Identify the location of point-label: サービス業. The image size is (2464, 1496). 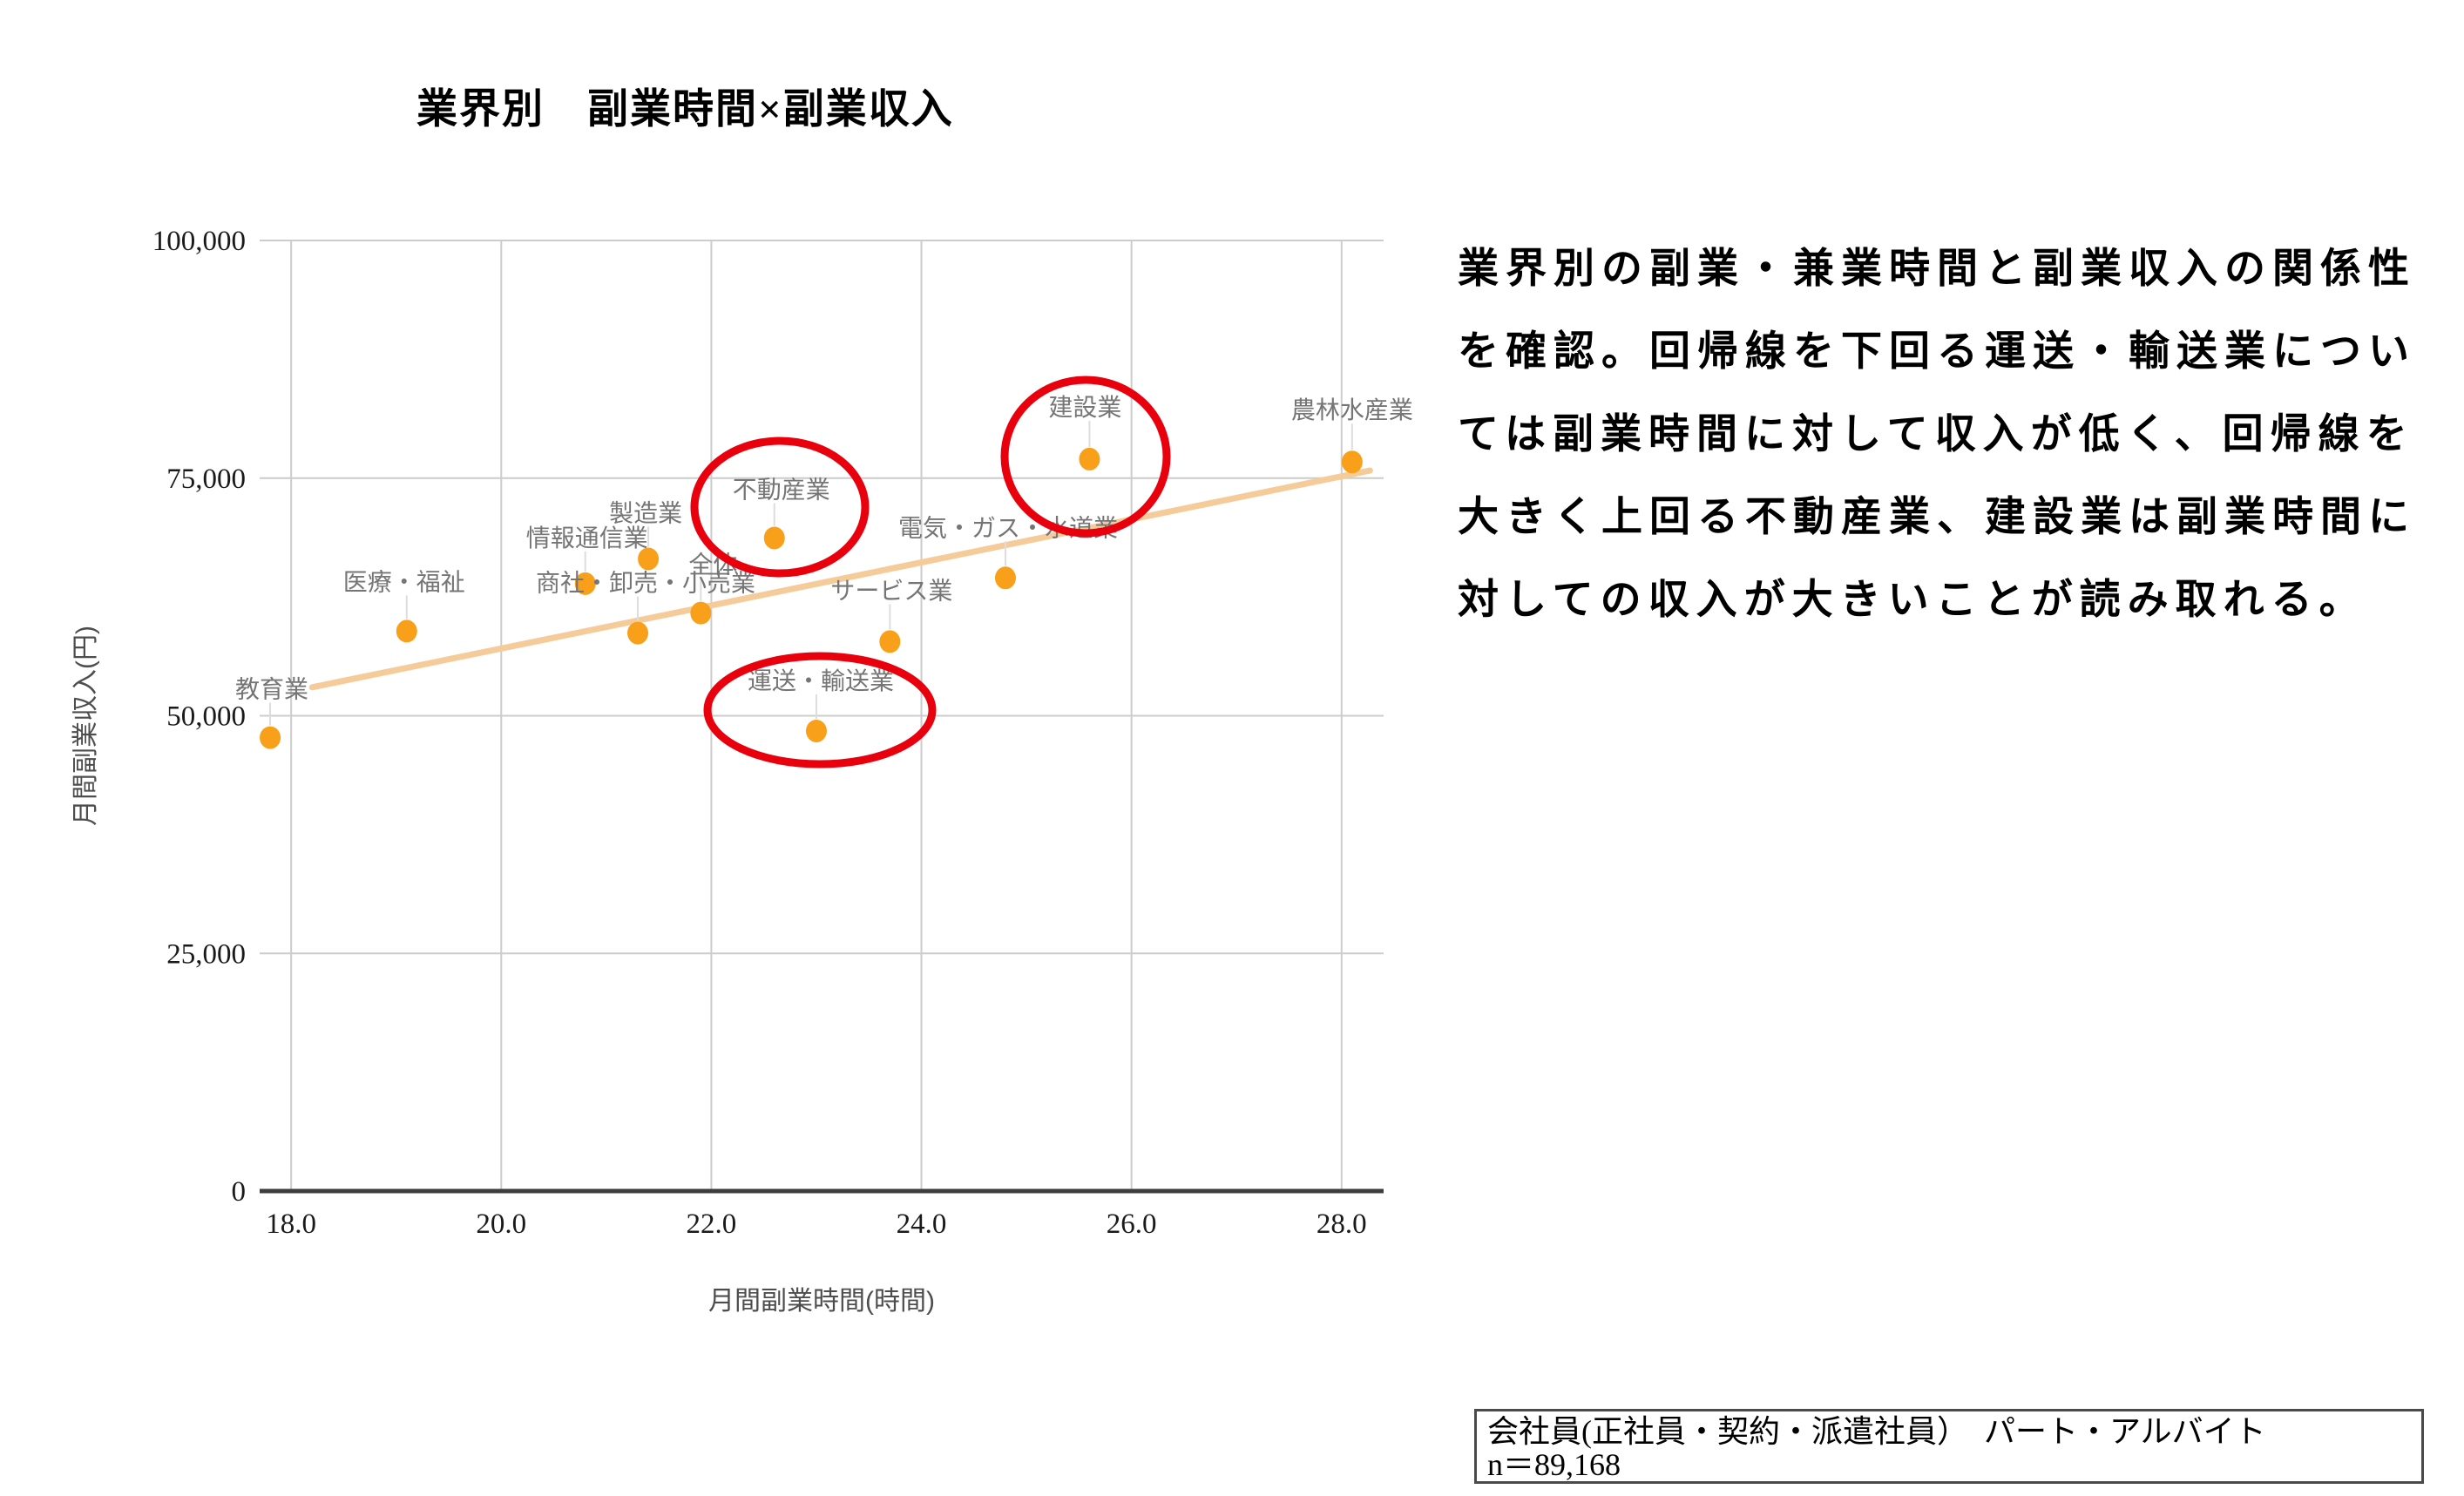
(891, 590).